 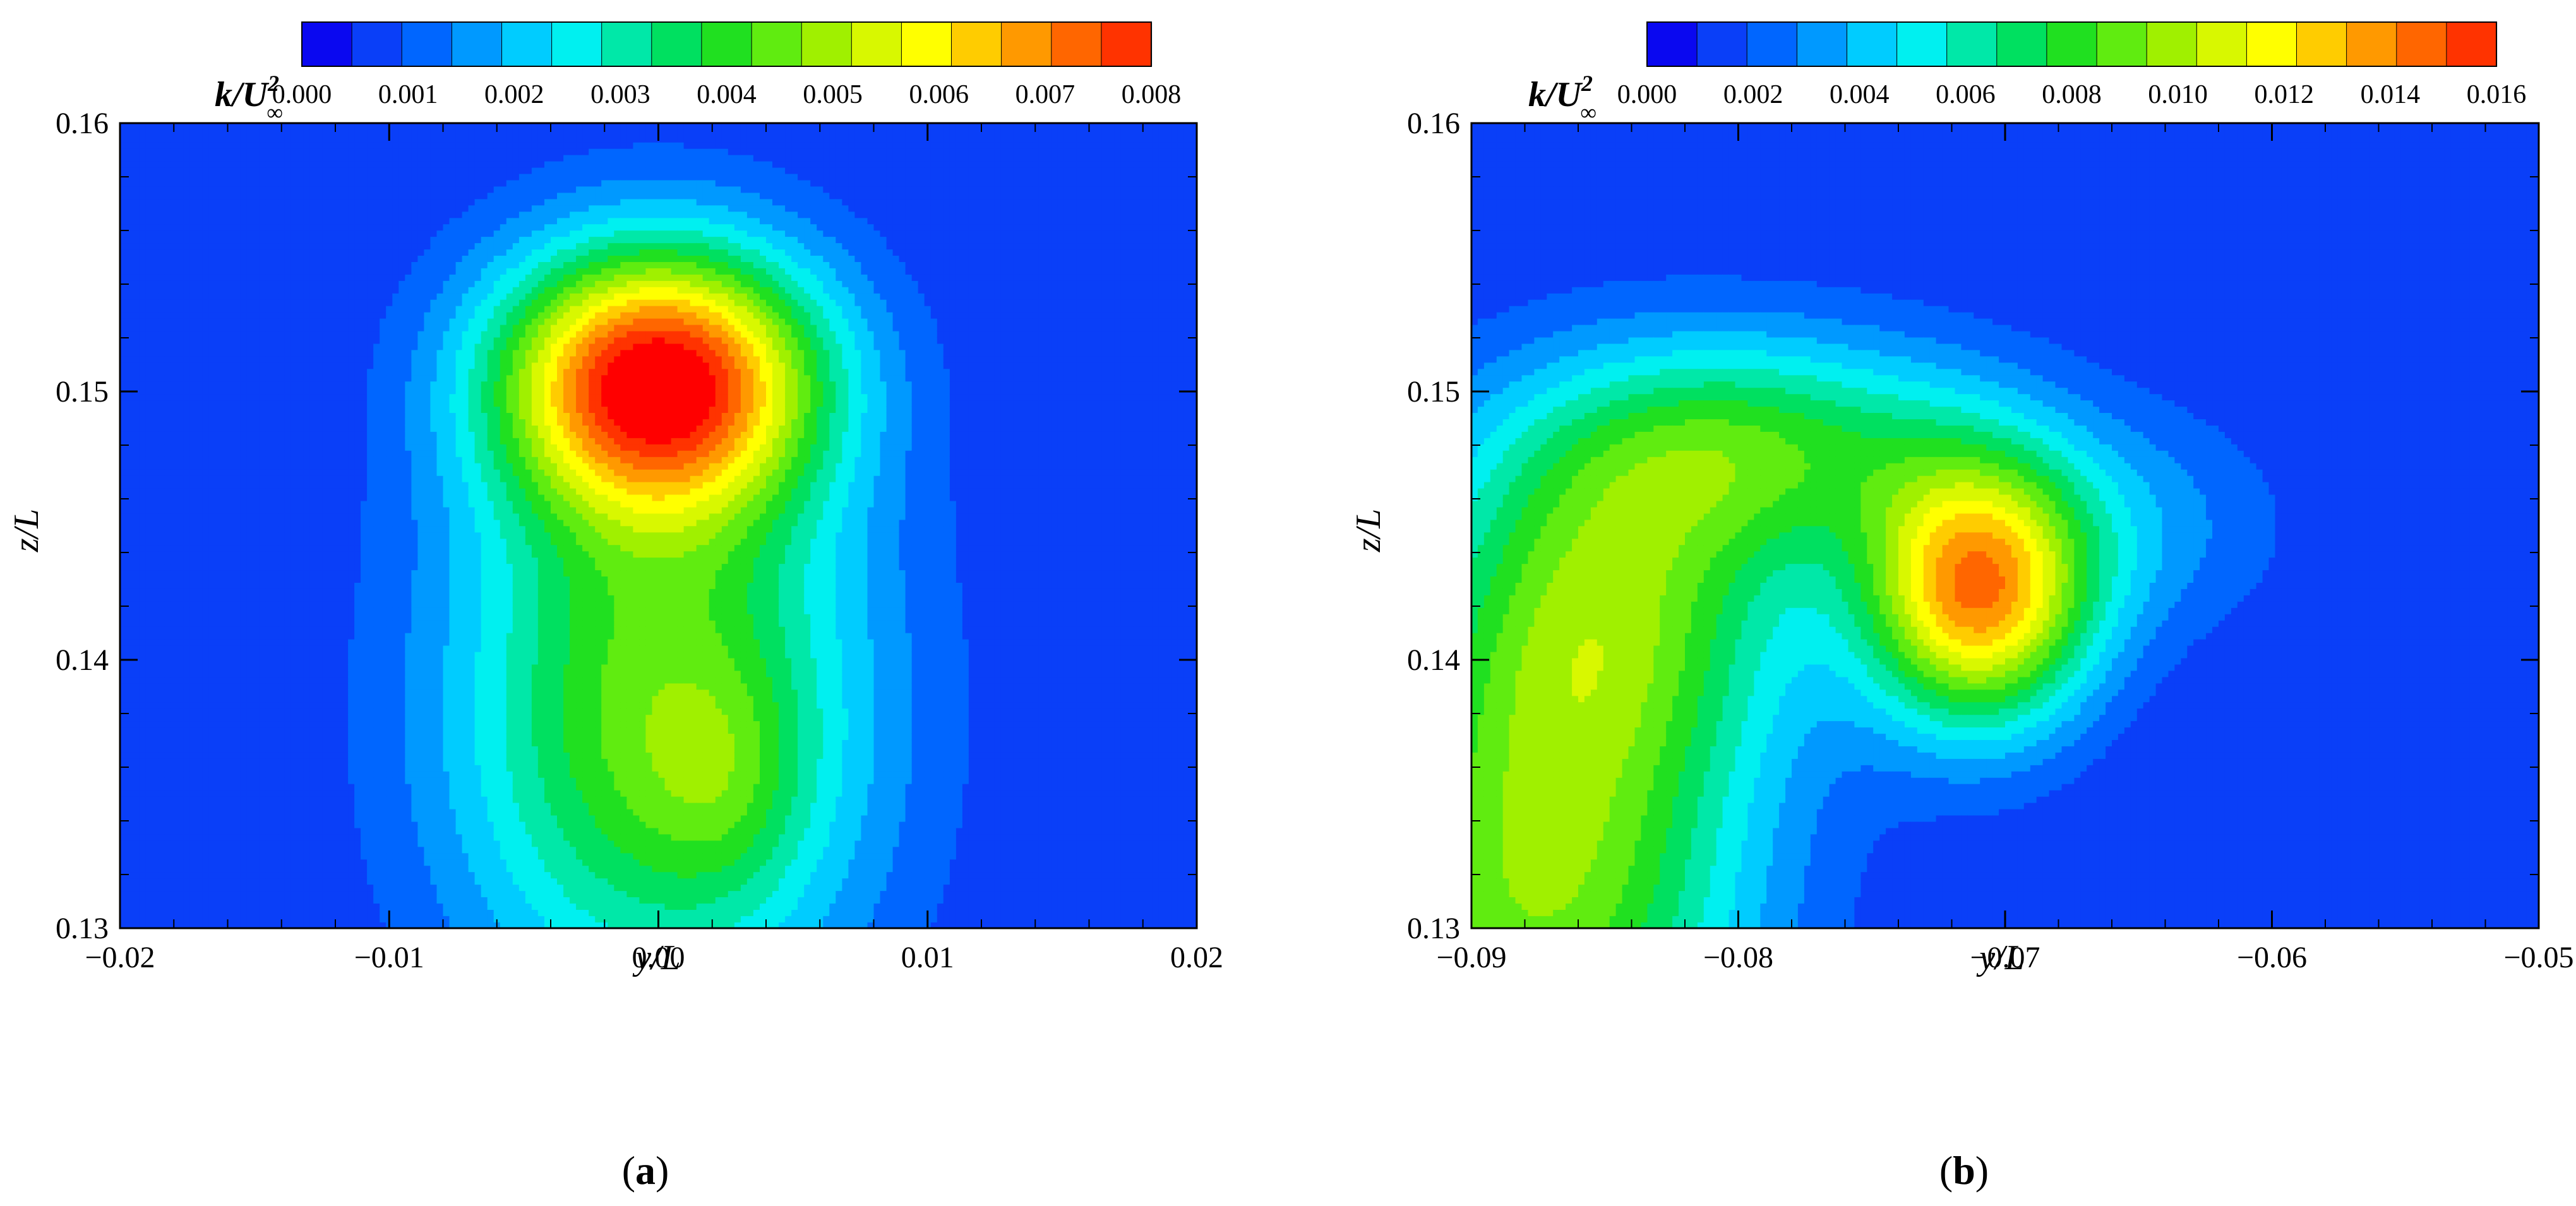 I want to click on colorbar-title-a: k/U2 ∞, so click(x=249, y=98).